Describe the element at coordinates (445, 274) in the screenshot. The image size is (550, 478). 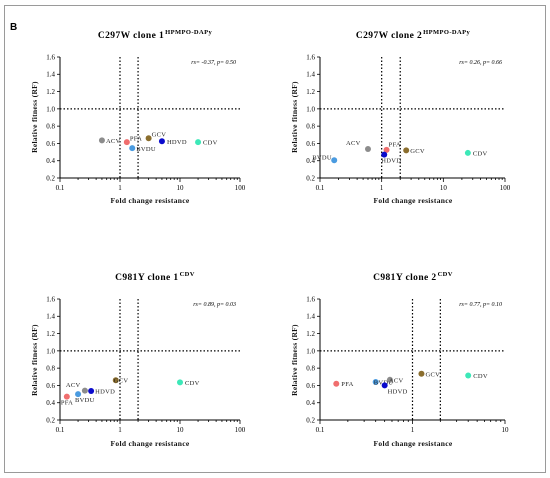
I see `panel-title-superscript: CDV` at that location.